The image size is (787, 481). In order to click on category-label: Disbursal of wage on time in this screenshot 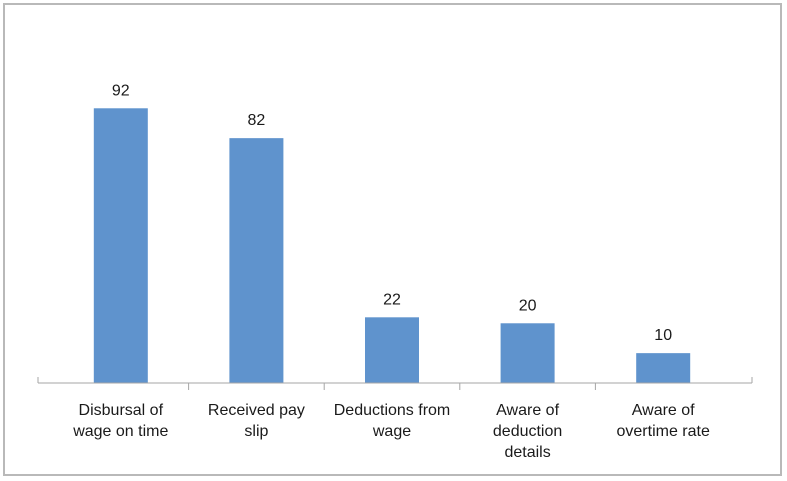, I will do `click(120, 421)`.